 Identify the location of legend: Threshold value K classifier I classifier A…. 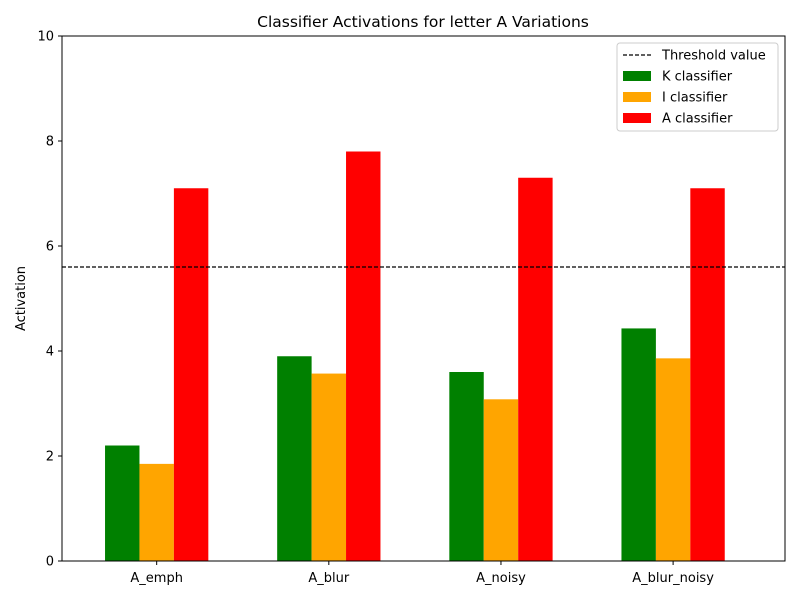
(697, 87).